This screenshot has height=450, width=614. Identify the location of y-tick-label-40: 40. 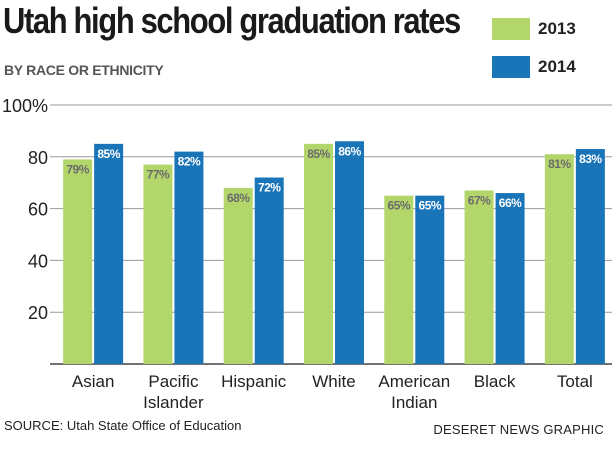
(38, 261).